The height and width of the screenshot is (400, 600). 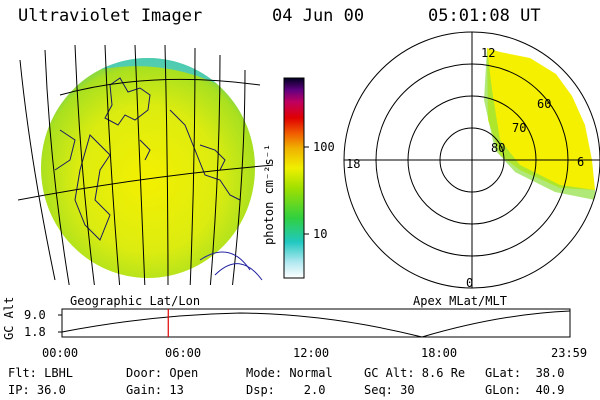 What do you see at coordinates (35, 332) in the screenshot?
I see `alt-tick-1-8: 1.8` at bounding box center [35, 332].